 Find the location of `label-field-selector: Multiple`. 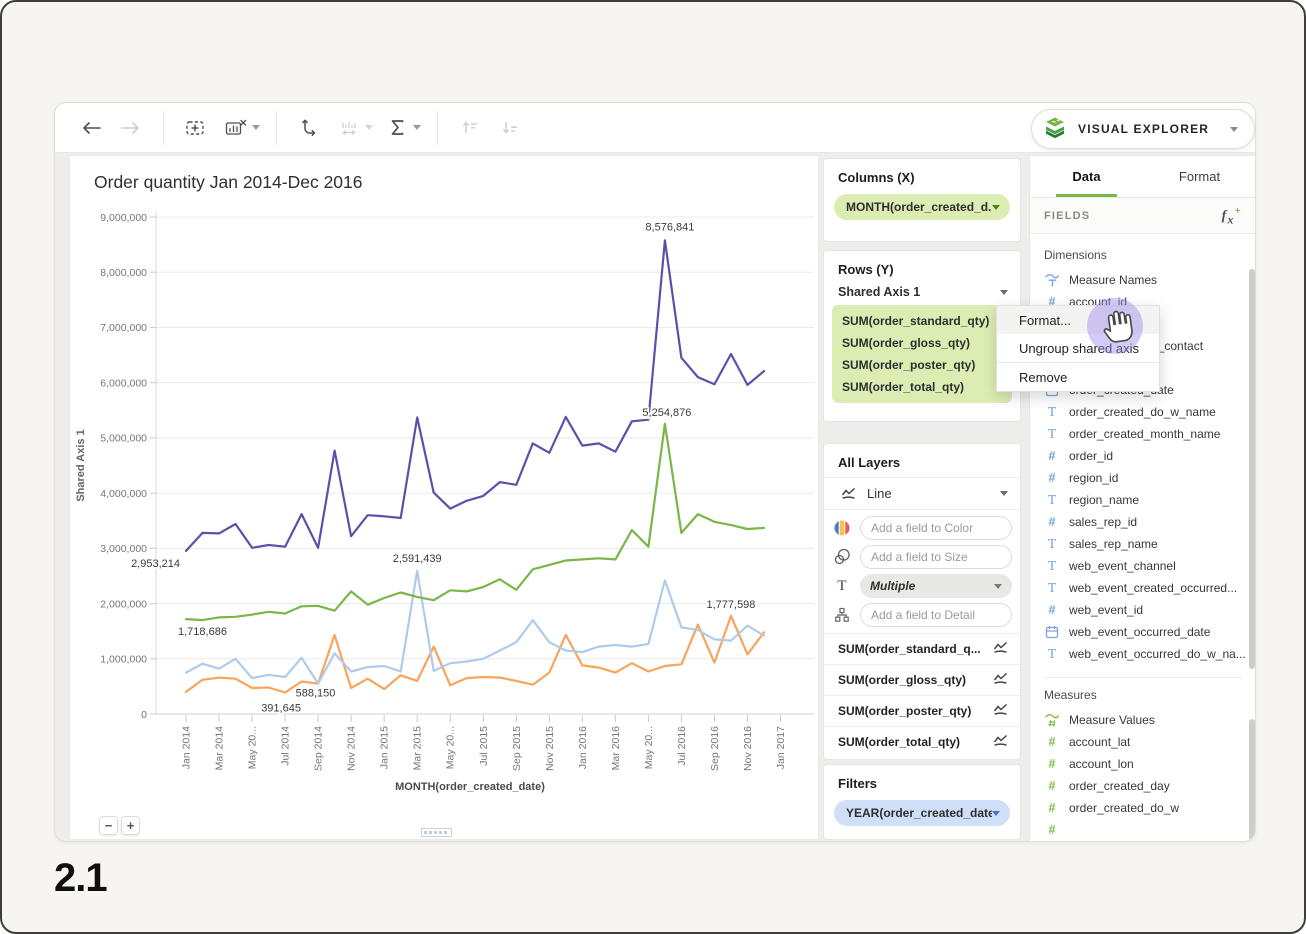

label-field-selector: Multiple is located at coordinates (936, 586).